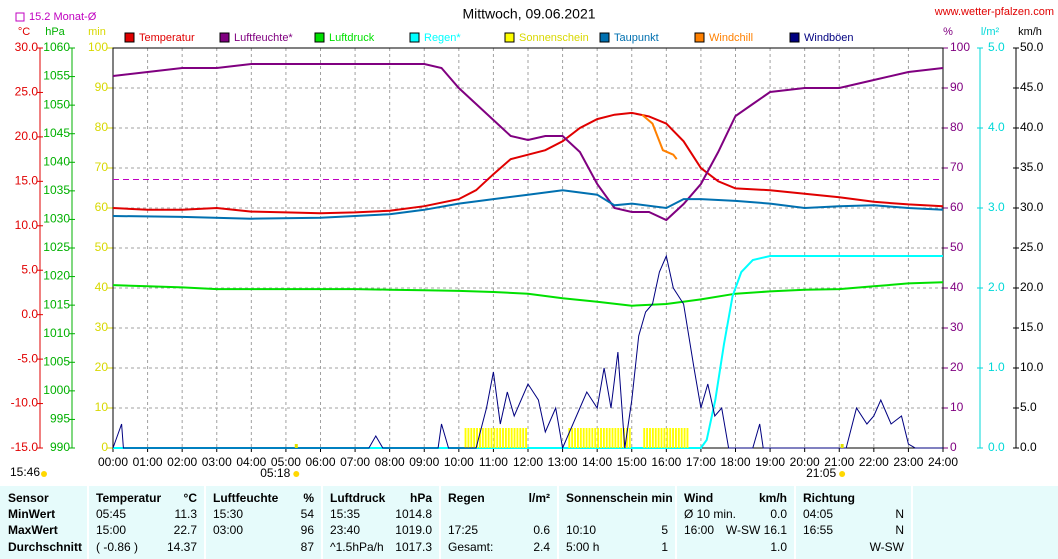  What do you see at coordinates (528, 294) in the screenshot?
I see `series-line` at bounding box center [528, 294].